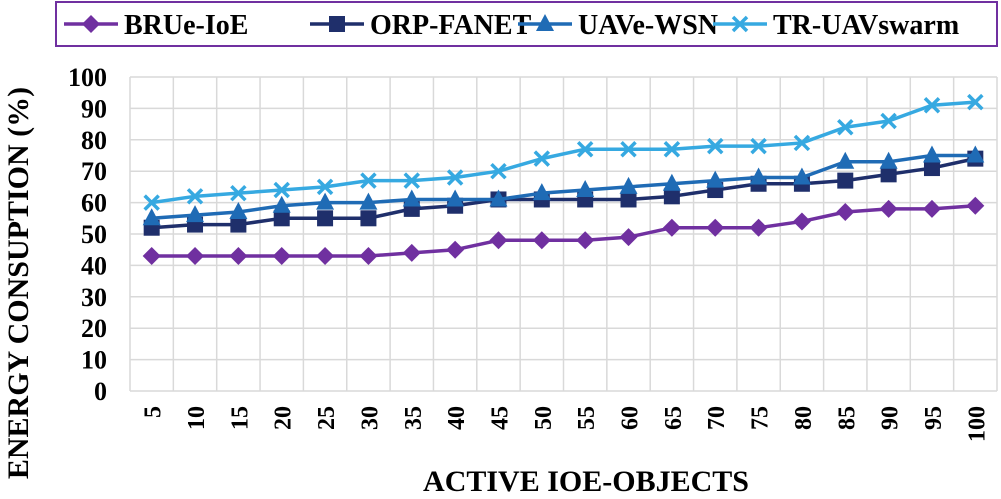 Image resolution: width=1001 pixels, height=499 pixels. Describe the element at coordinates (648, 25) in the screenshot. I see `legend-label-uave-wsn: UAVe-WSN` at that location.